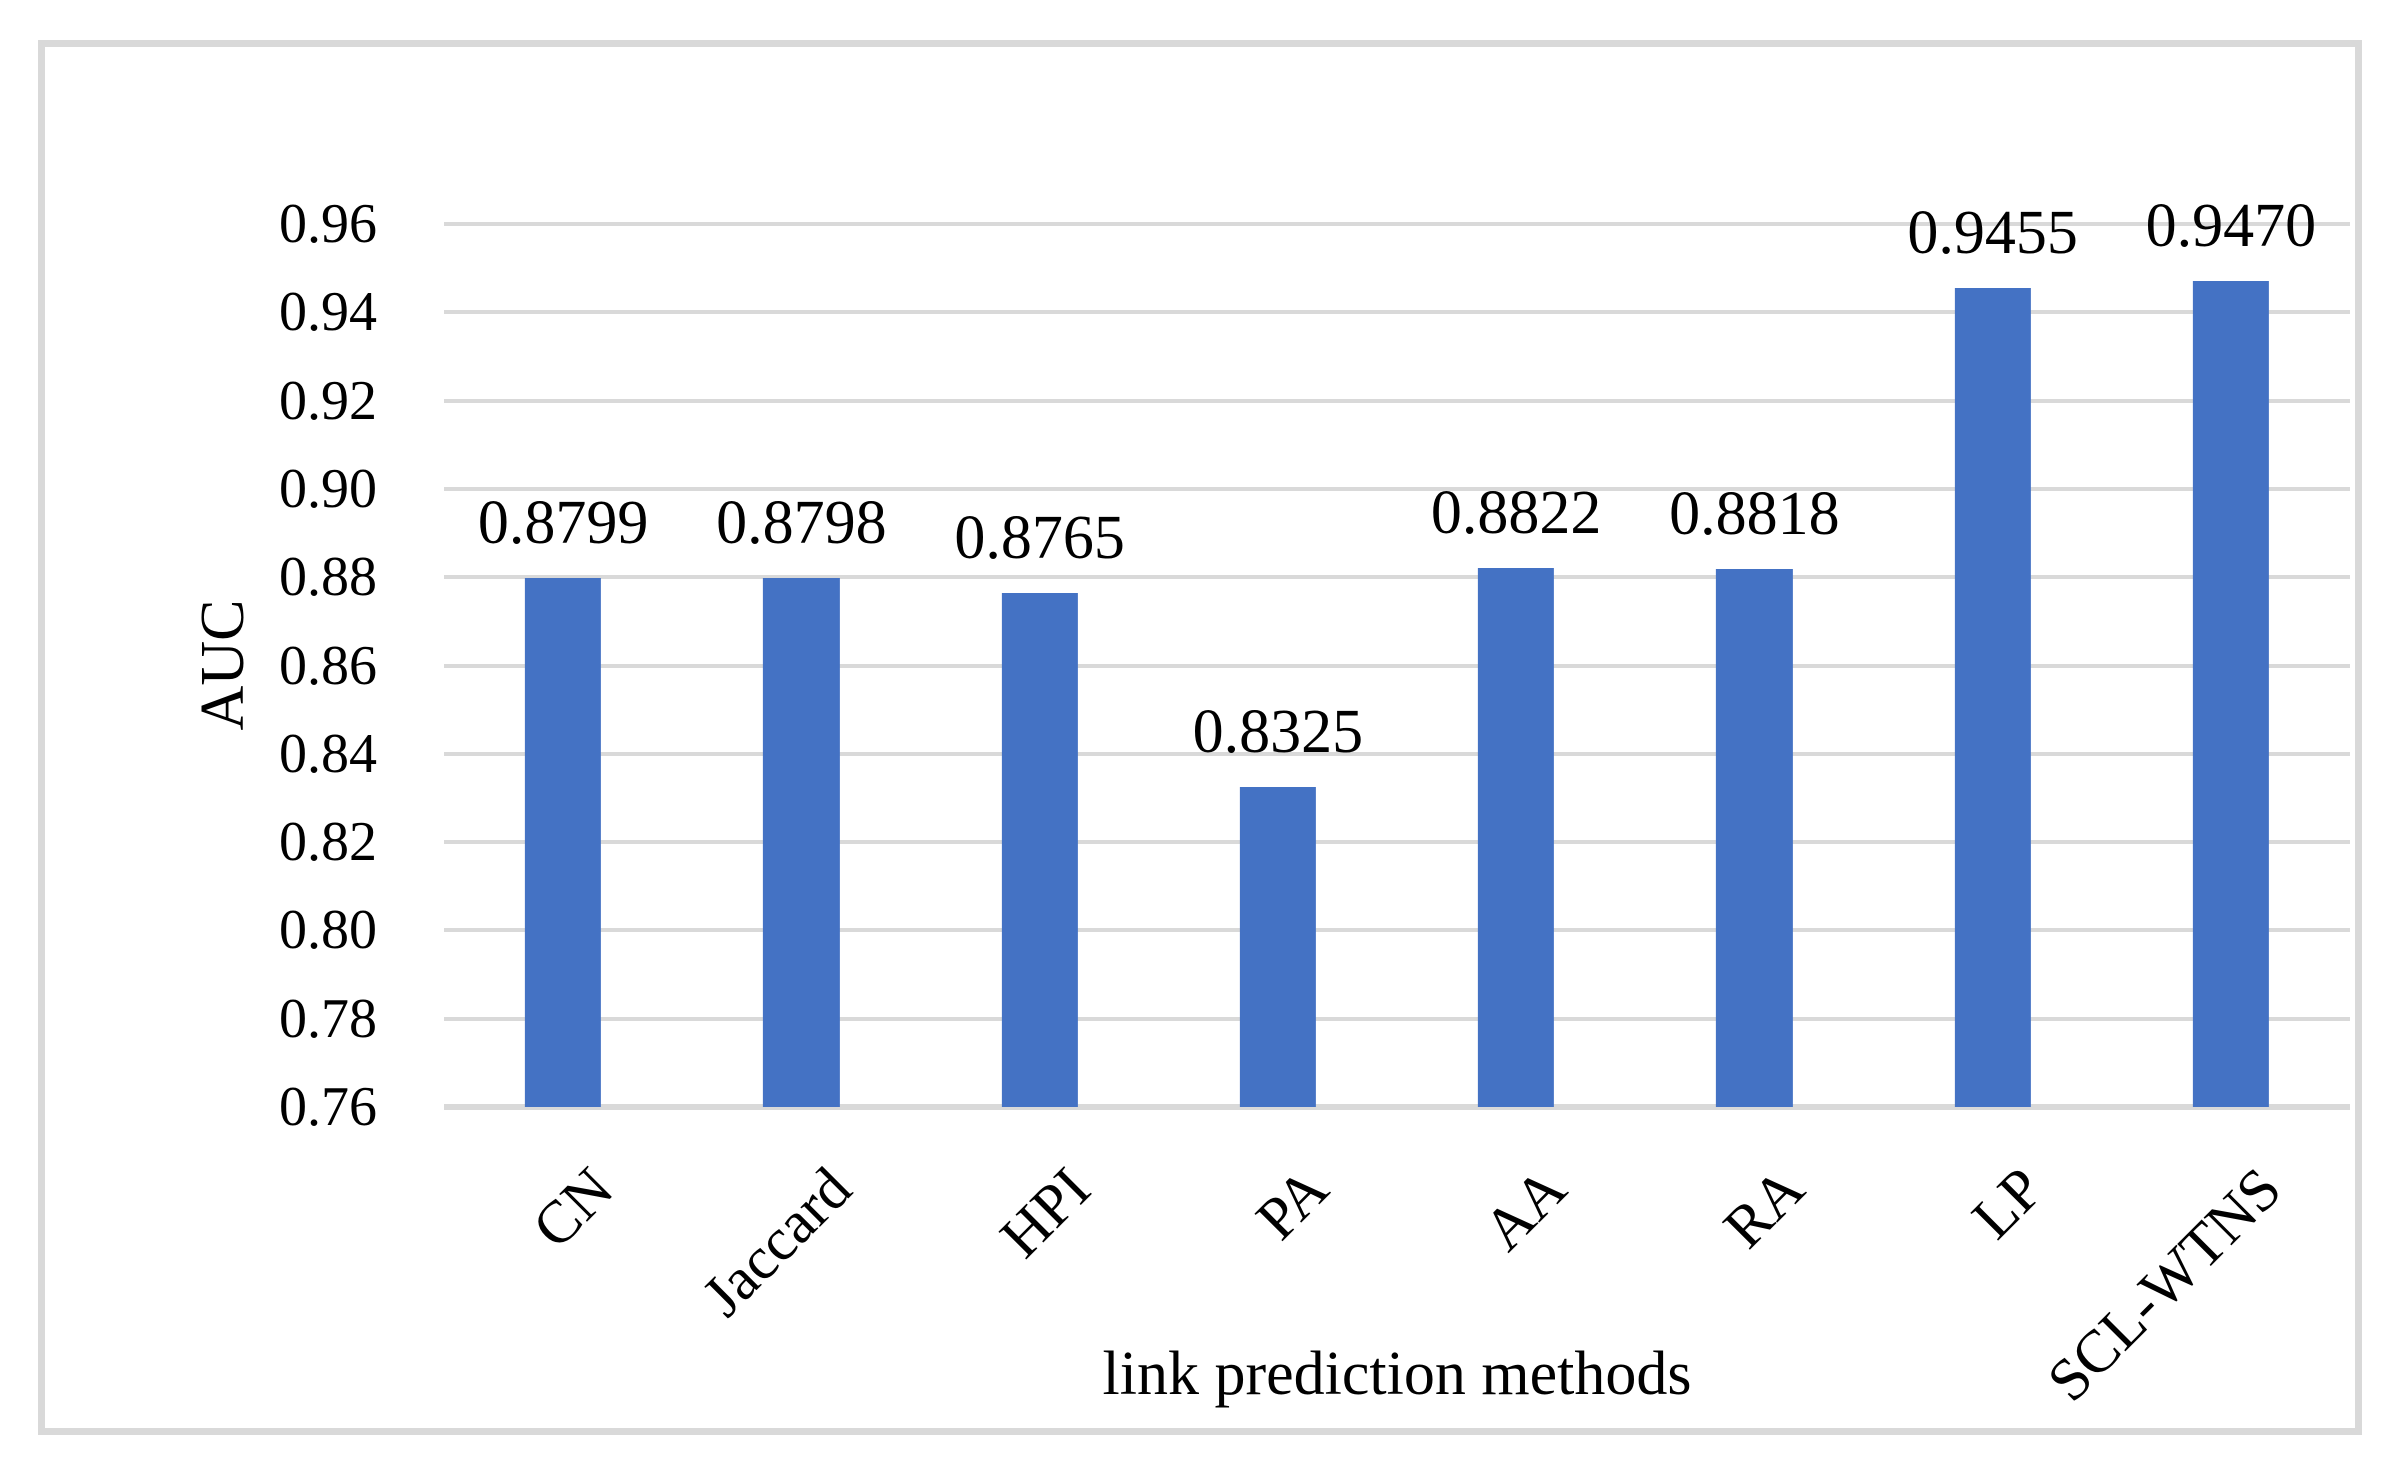 The image size is (2400, 1467). Describe the element at coordinates (328, 224) in the screenshot. I see `y-tick-label: 0.96` at that location.